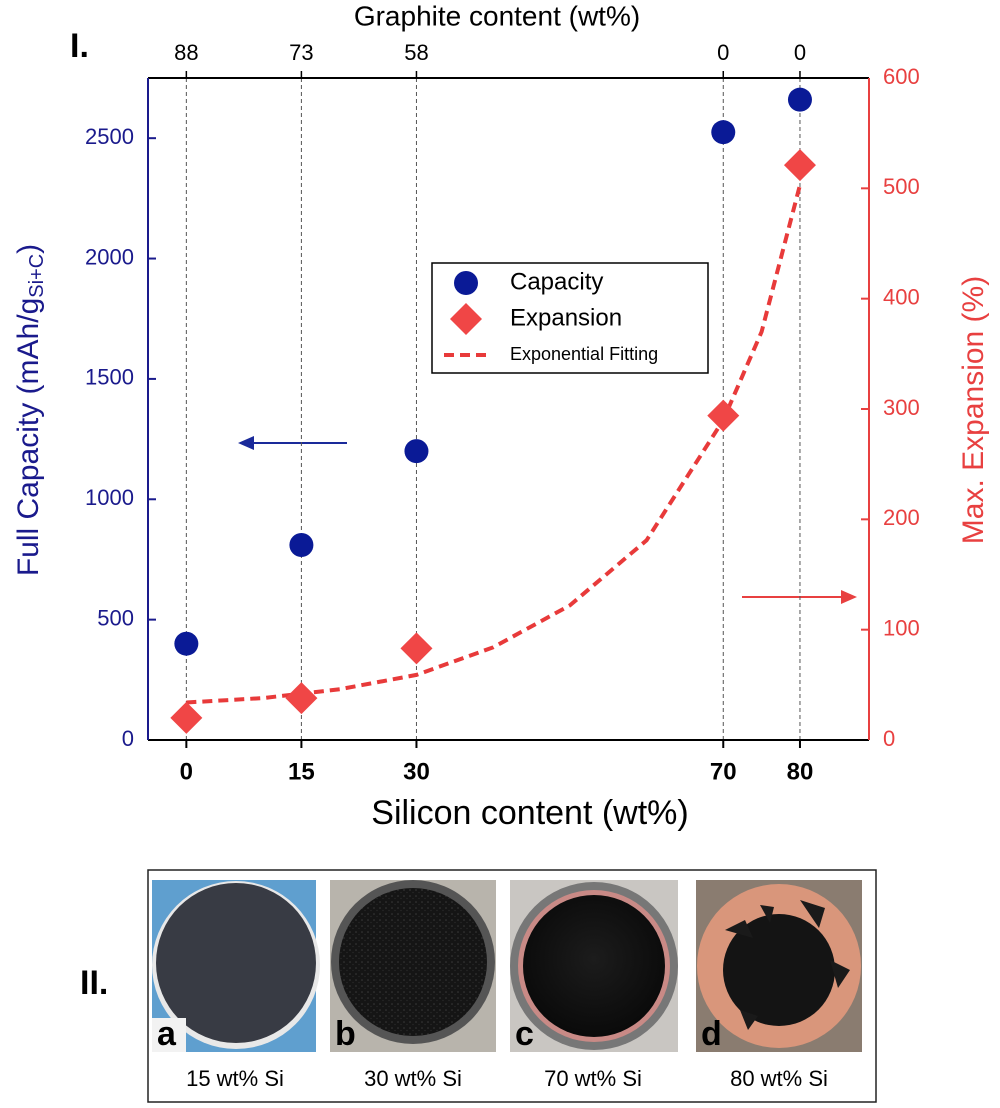 The height and width of the screenshot is (1108, 1000). I want to click on x-tick-label: 0, so click(186, 771).